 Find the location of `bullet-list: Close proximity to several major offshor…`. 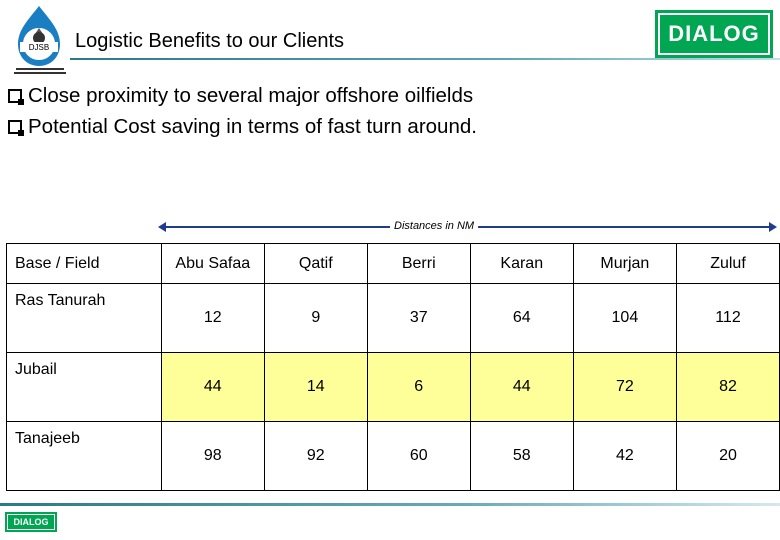

bullet-list: Close proximity to several major offshor… is located at coordinates (242, 111).